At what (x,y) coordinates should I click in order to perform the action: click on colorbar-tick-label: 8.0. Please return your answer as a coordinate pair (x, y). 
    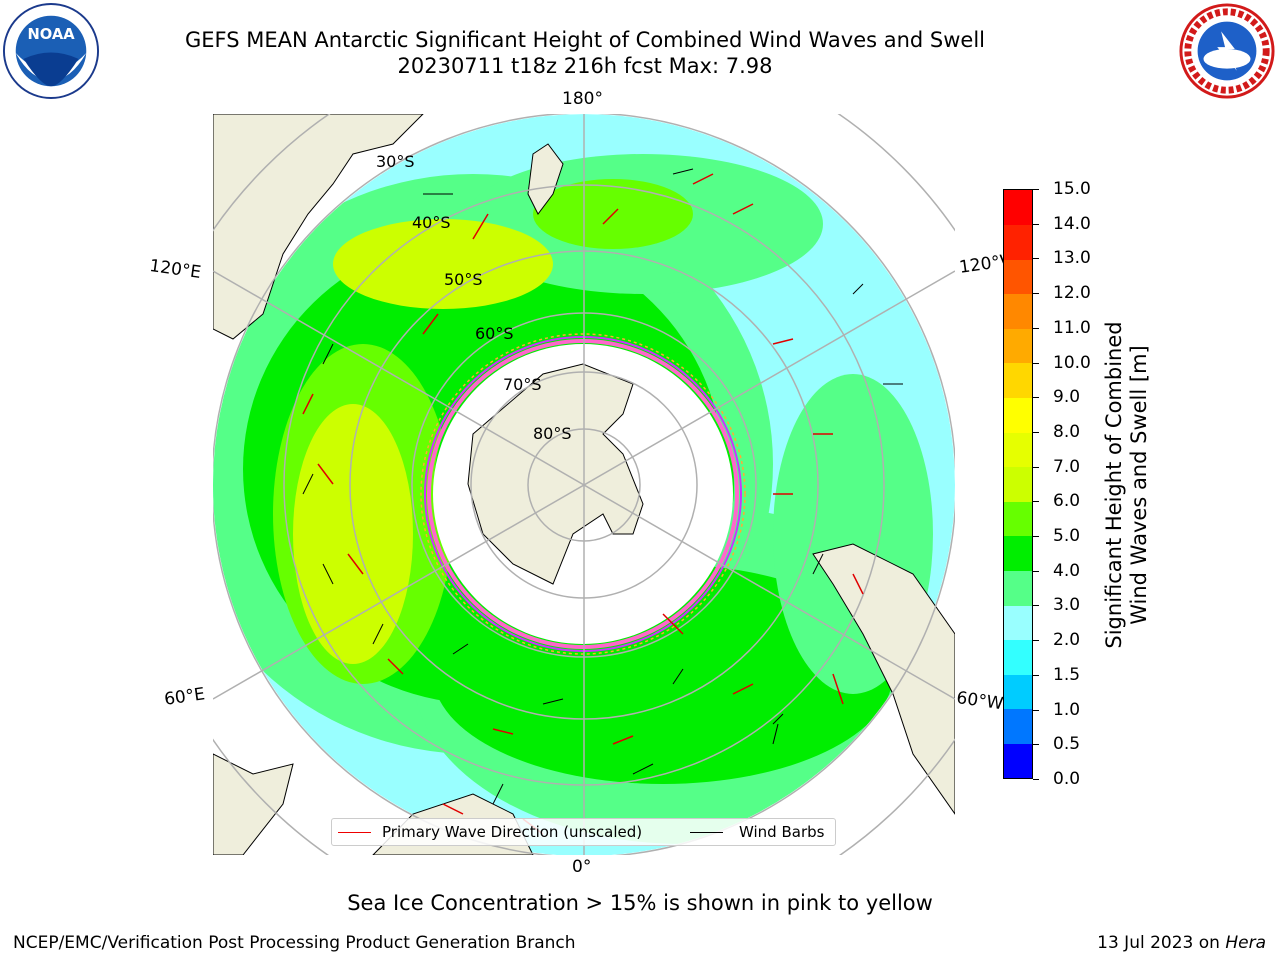
    Looking at the image, I should click on (1067, 431).